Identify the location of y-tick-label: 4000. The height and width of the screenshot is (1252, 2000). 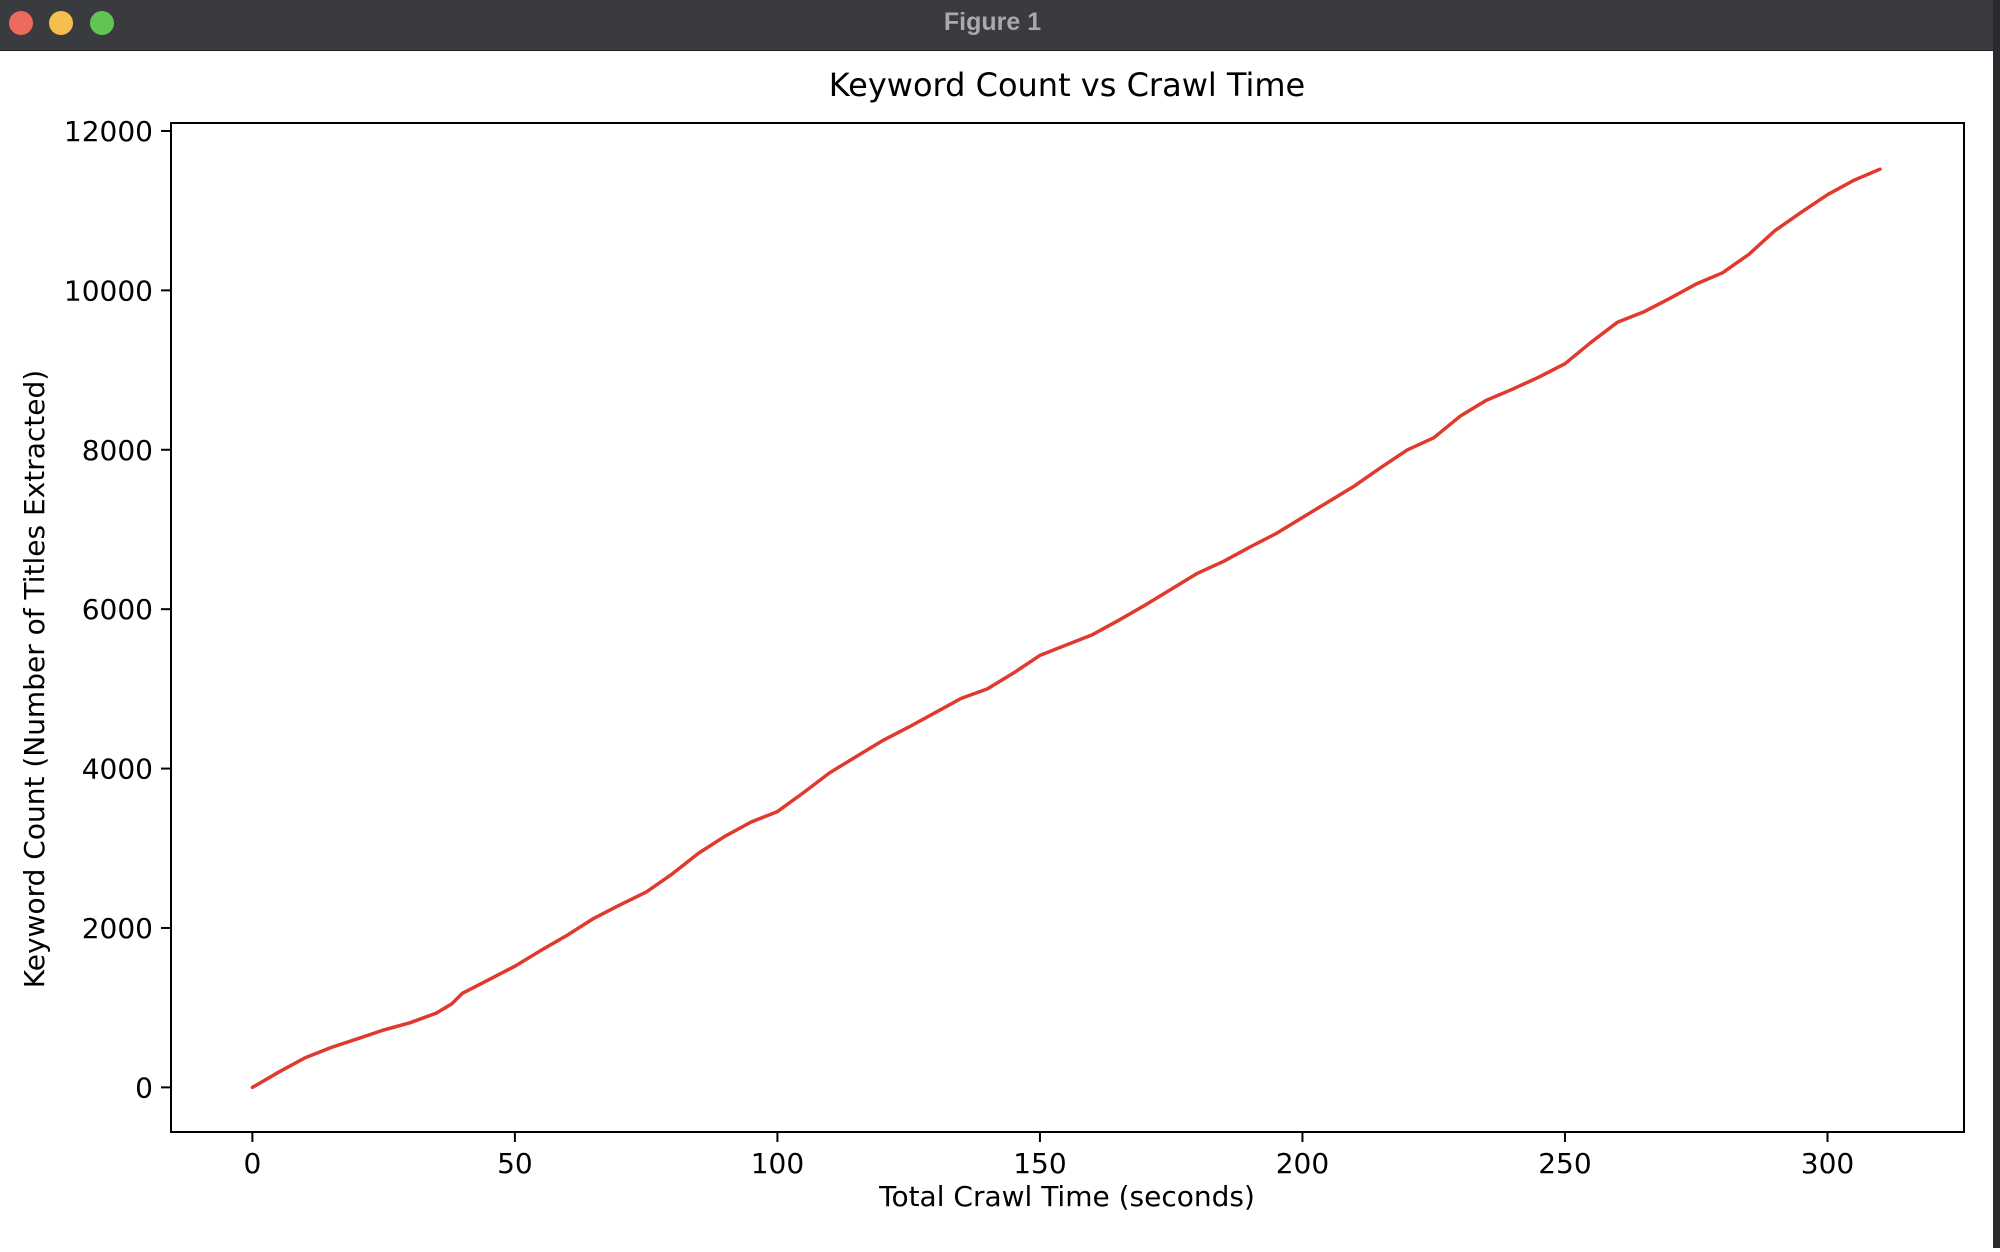
(117, 769).